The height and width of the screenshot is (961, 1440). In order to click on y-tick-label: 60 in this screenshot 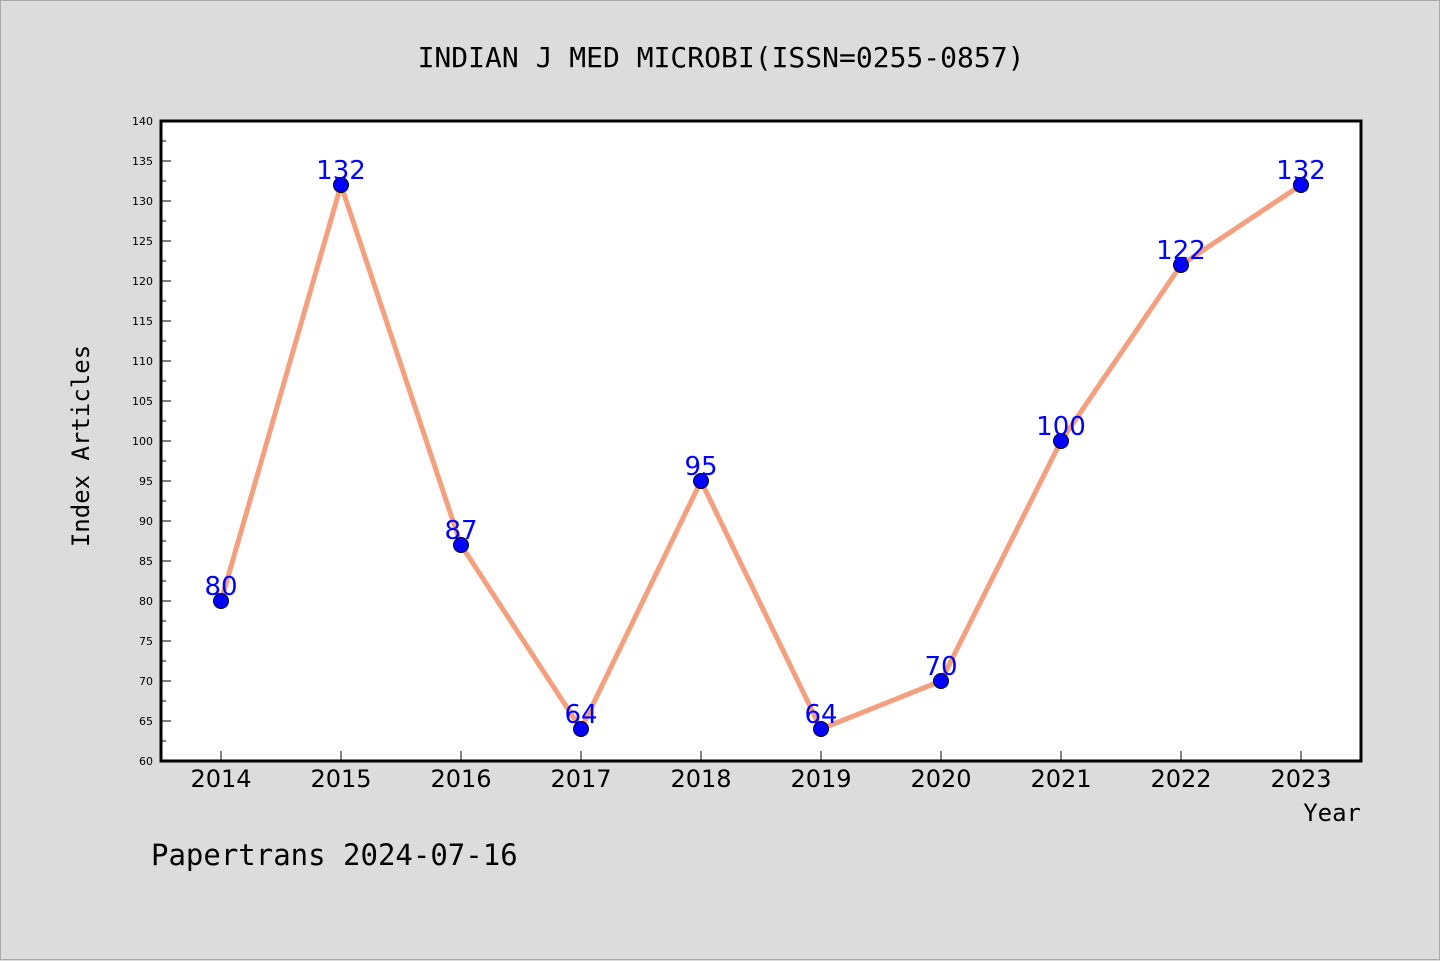, I will do `click(146, 761)`.